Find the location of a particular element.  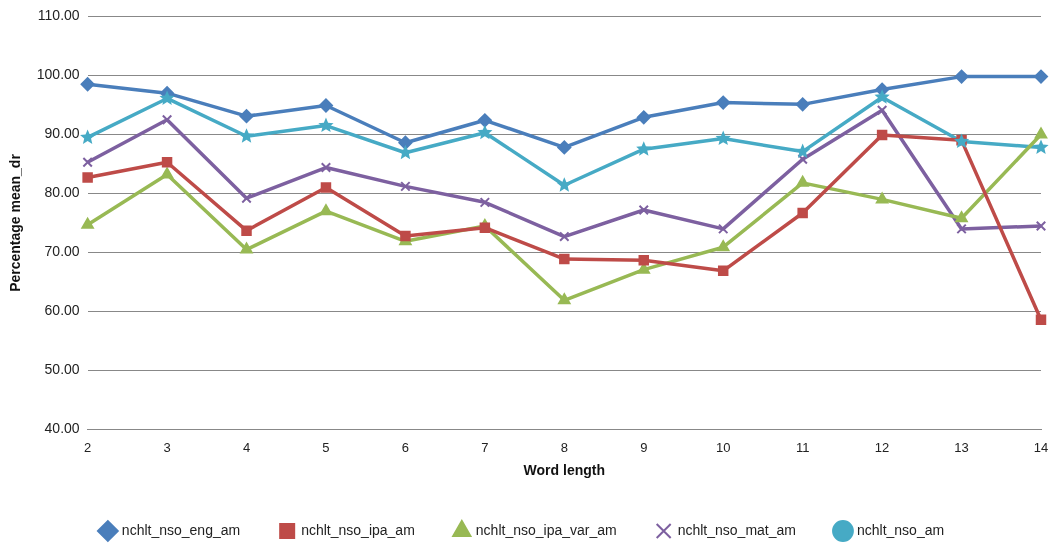

legend-label: nchlt_nso_mat_am is located at coordinates (736, 529).